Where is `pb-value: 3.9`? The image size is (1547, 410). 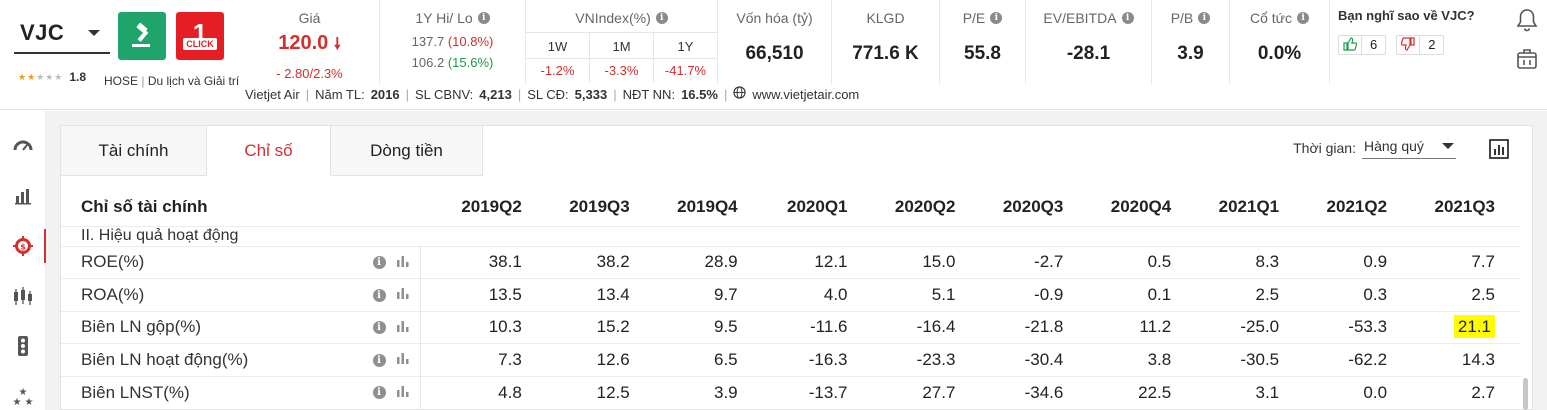
pb-value: 3.9 is located at coordinates (1190, 53).